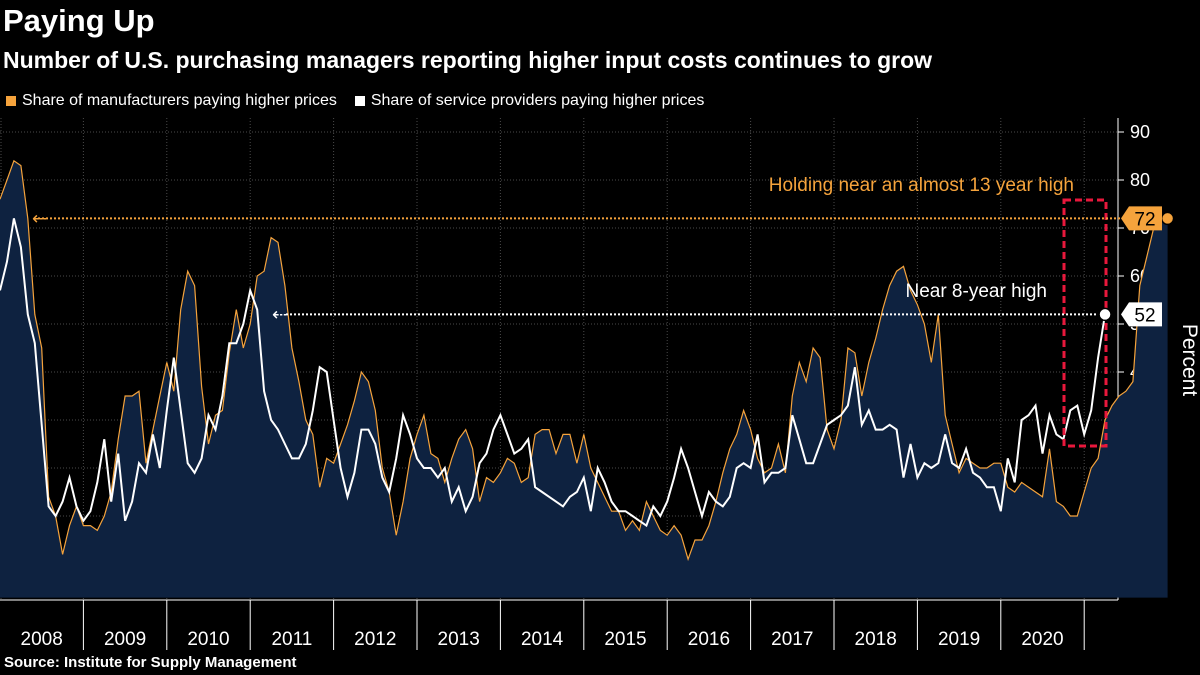  I want to click on services-endpoint, so click(1105, 314).